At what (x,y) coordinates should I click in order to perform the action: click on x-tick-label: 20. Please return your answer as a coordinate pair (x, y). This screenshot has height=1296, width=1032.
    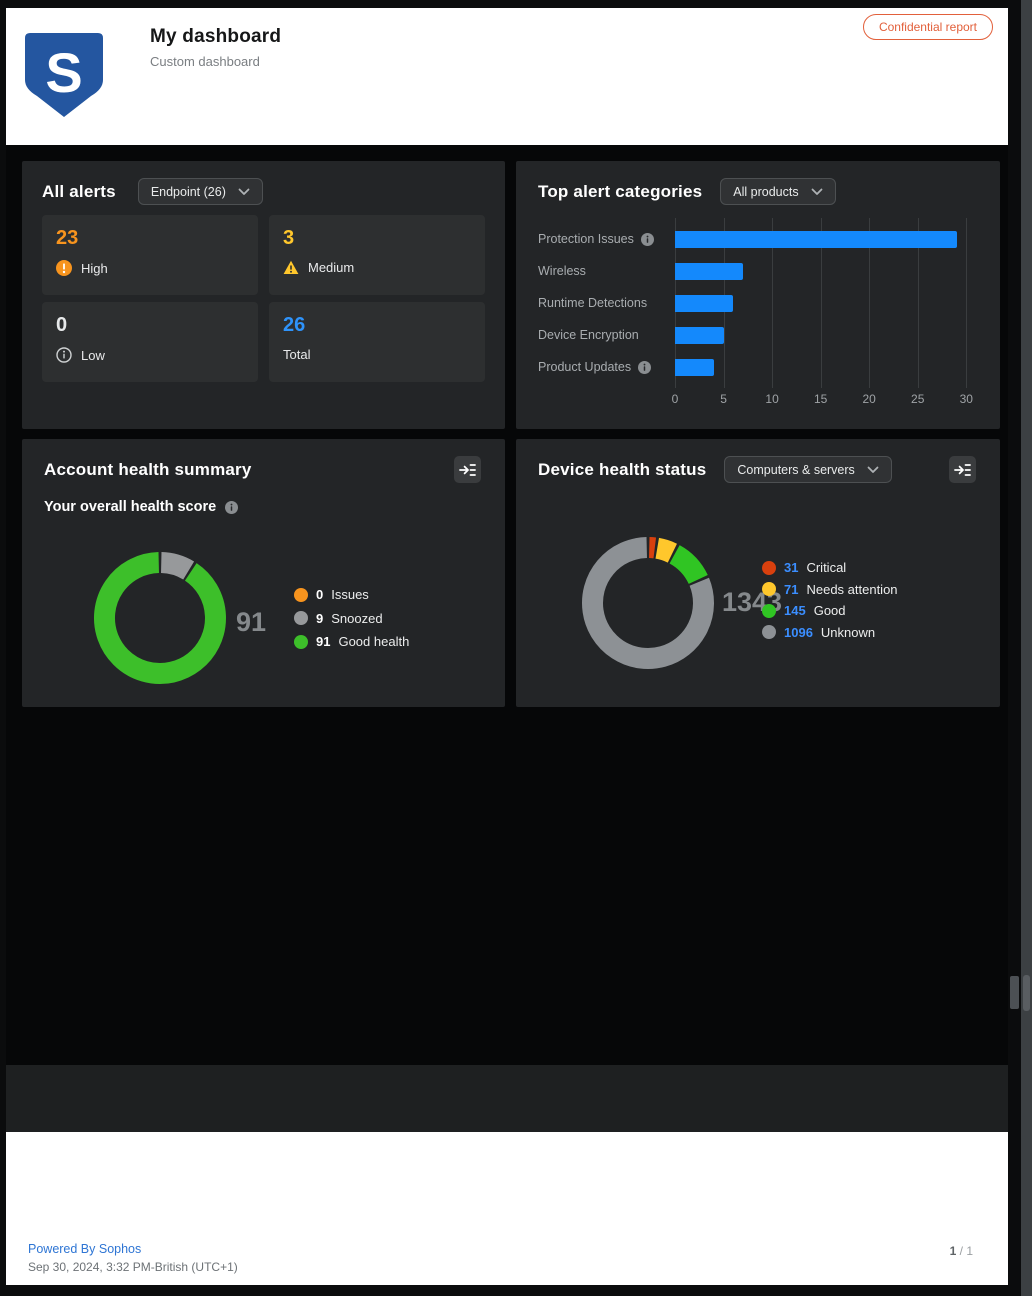
    Looking at the image, I should click on (869, 399).